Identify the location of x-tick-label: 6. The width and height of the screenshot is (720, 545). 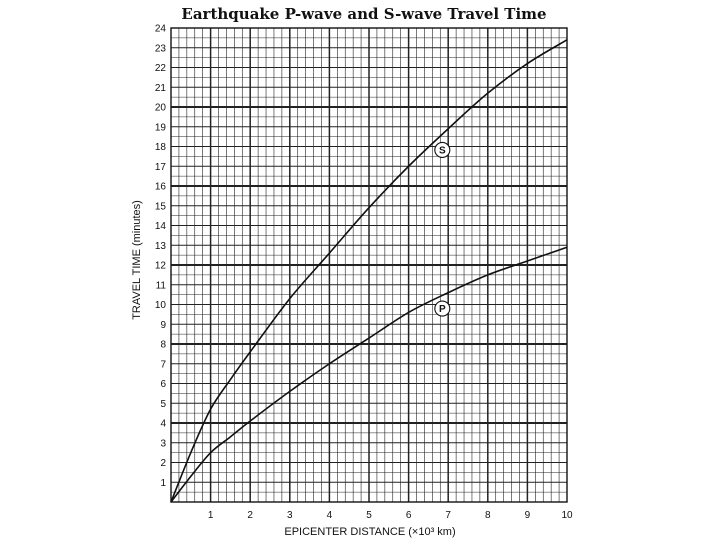
(409, 515).